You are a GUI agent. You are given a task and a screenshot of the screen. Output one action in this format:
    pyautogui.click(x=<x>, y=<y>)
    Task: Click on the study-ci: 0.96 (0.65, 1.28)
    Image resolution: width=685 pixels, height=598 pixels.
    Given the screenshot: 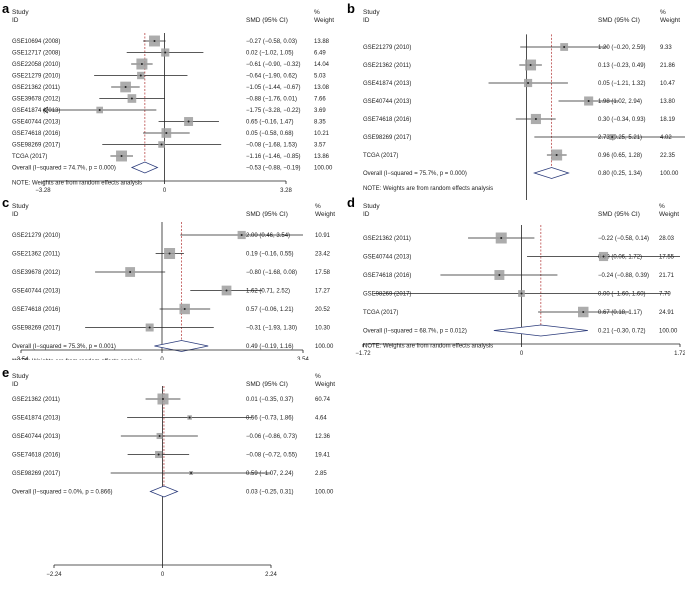 What is the action you would take?
    pyautogui.click(x=620, y=156)
    